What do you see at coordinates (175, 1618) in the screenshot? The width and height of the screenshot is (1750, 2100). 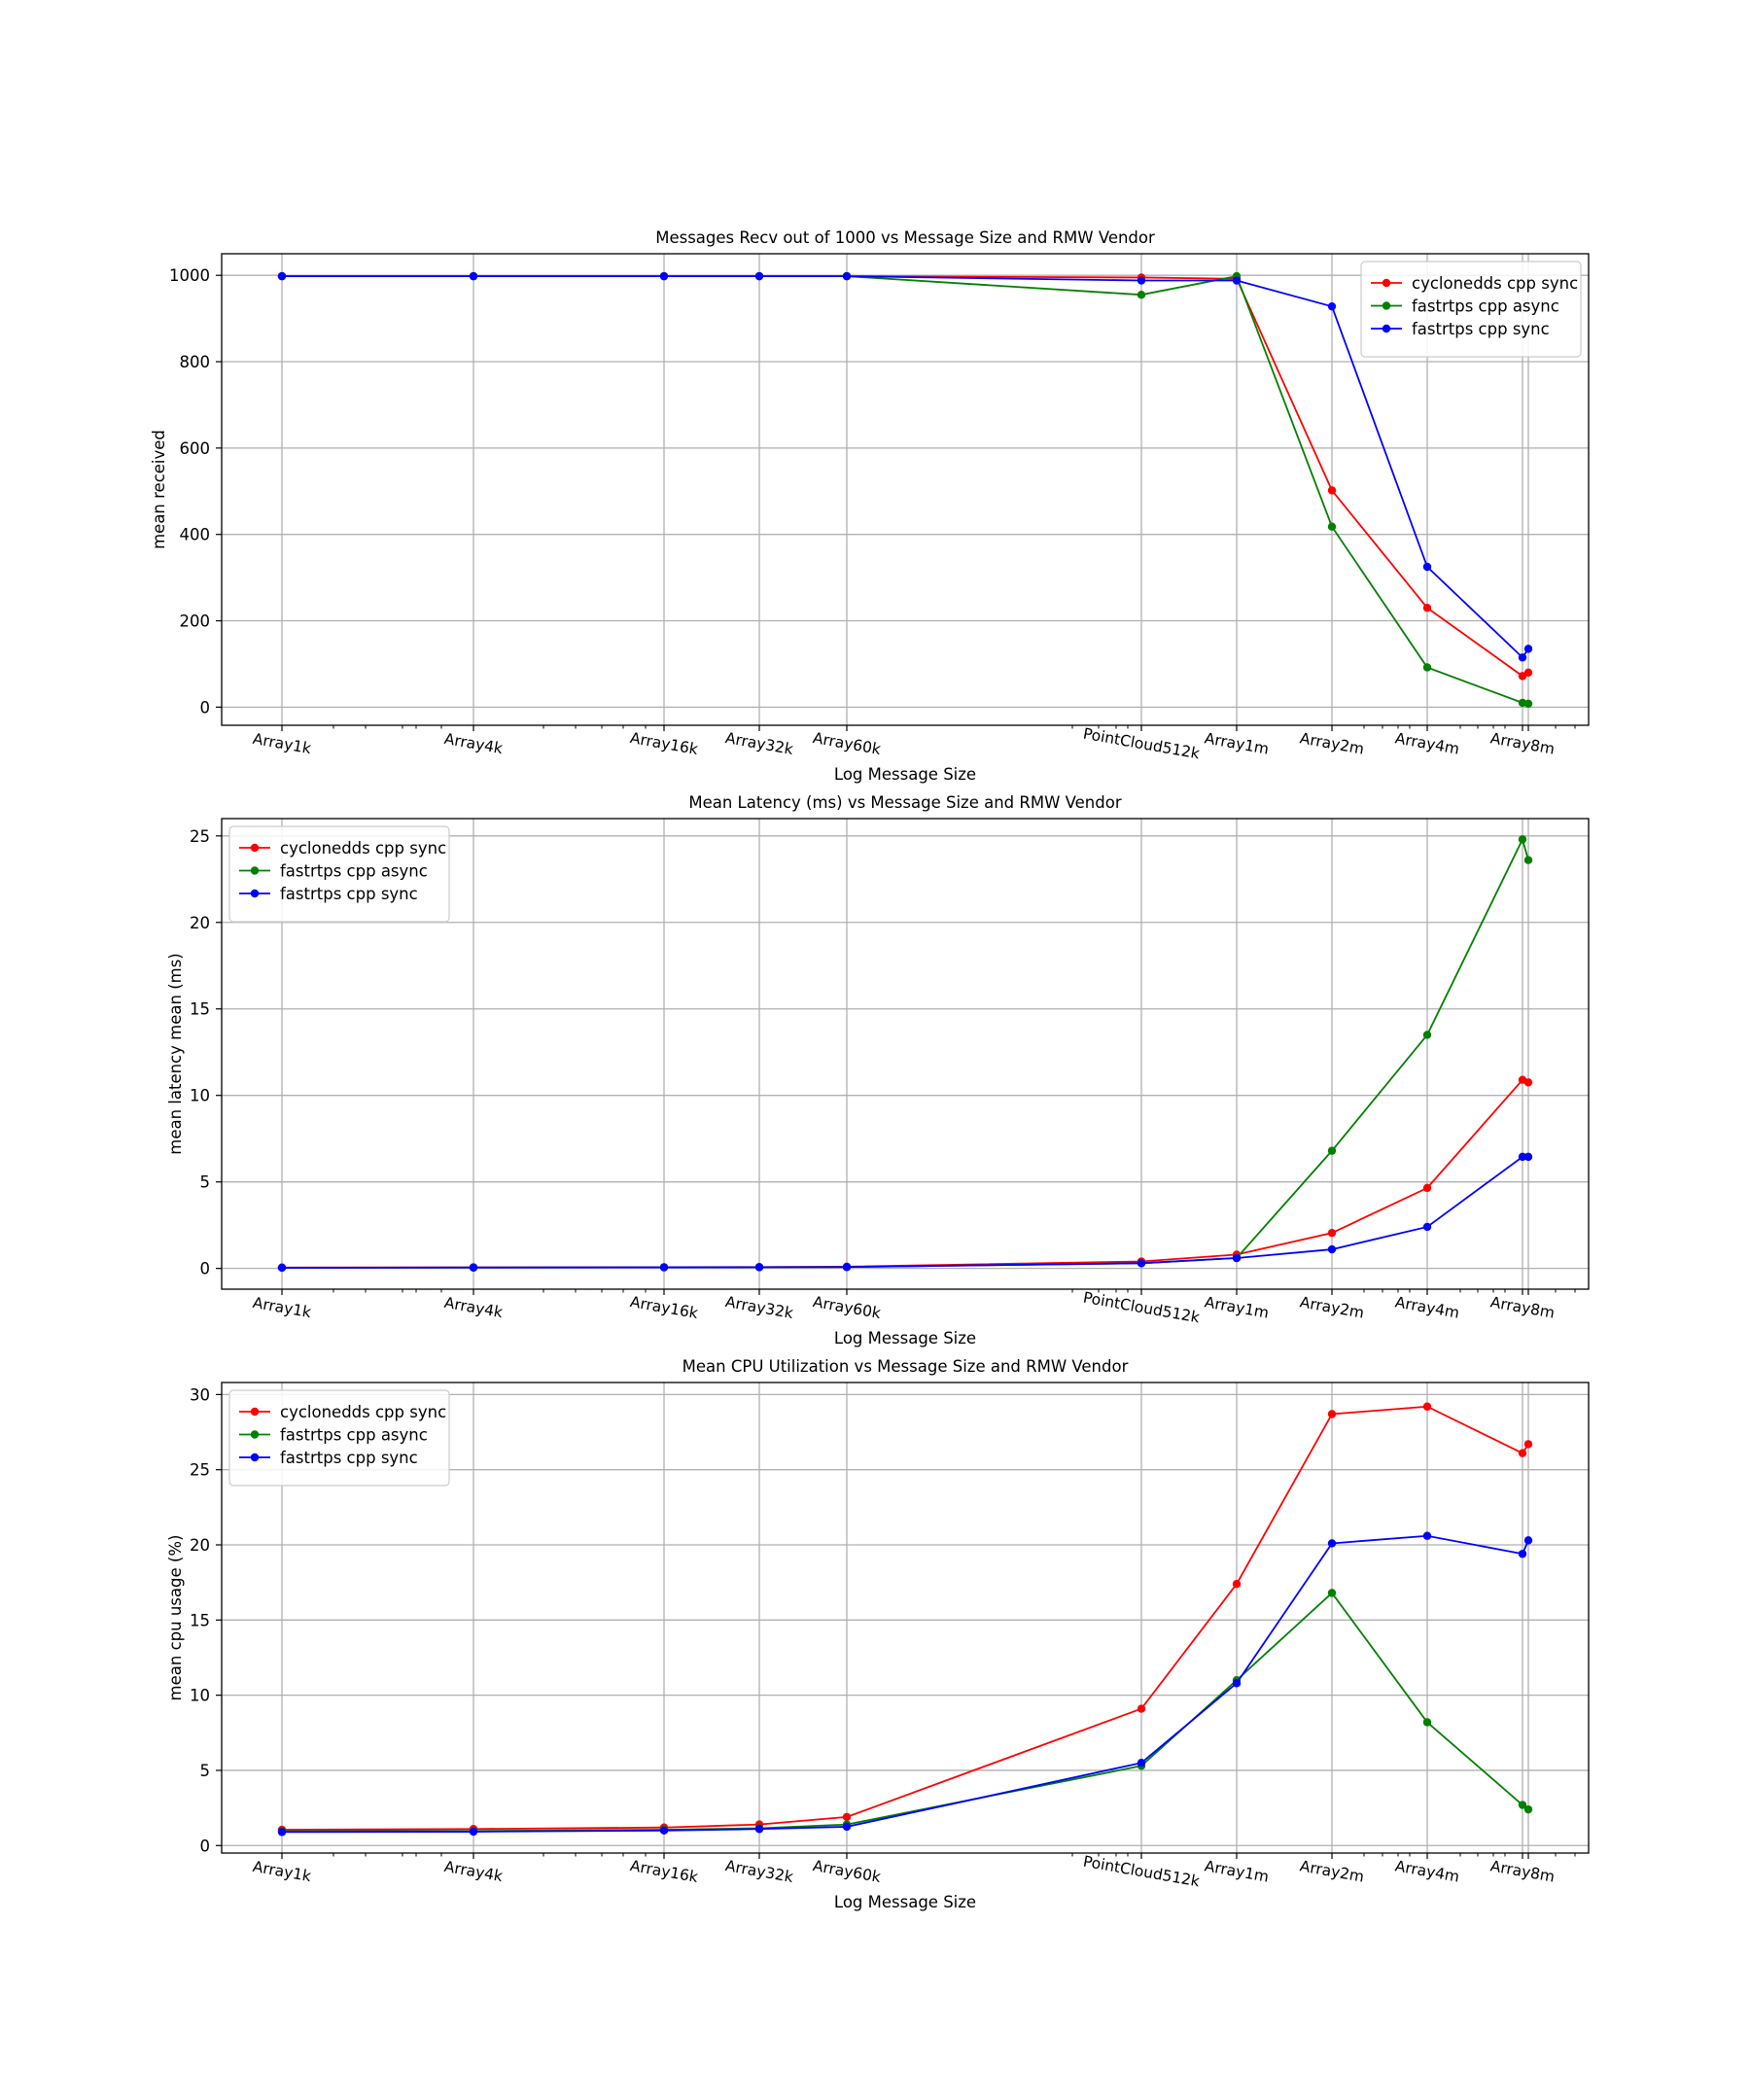 I see `y-axis-label: mean cpu usage (%)` at bounding box center [175, 1618].